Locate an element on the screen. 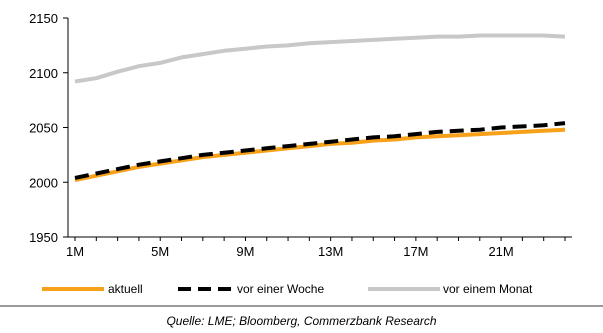 Image resolution: width=603 pixels, height=333 pixels. y-tick-label: 2100 is located at coordinates (43, 73).